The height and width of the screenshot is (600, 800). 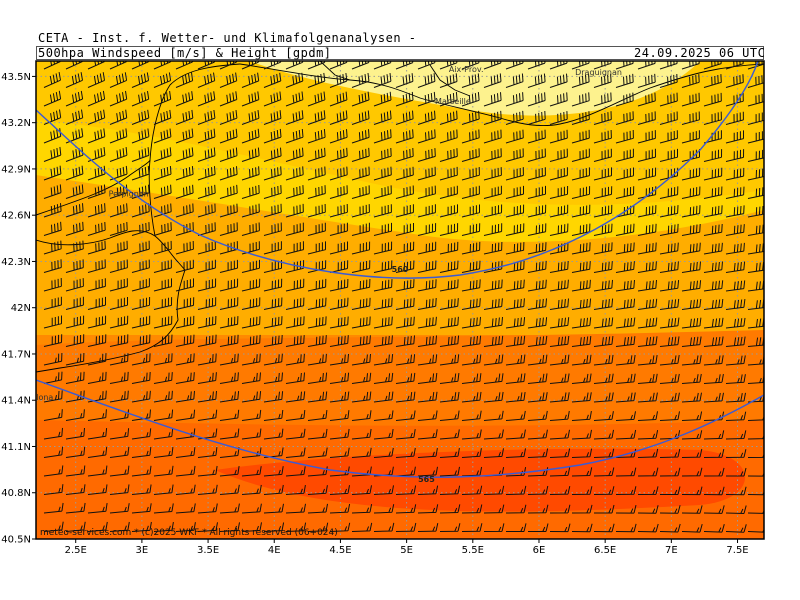 I want to click on x-tick-label: 5.5E, so click(x=473, y=550).